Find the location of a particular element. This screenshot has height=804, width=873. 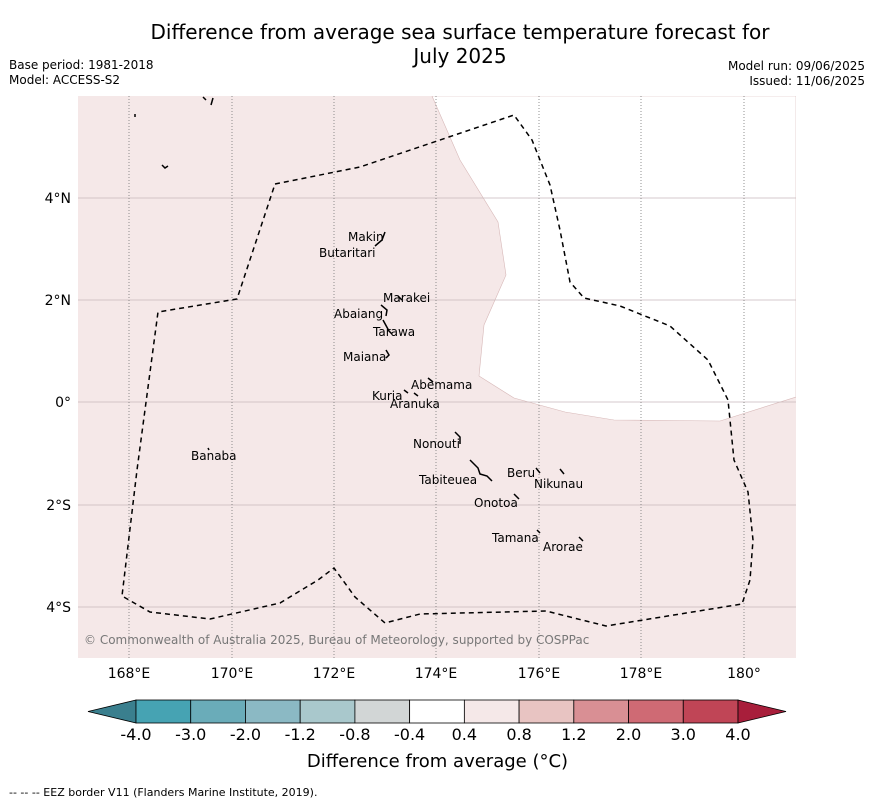

x-tick-label: 178°E is located at coordinates (641, 674).